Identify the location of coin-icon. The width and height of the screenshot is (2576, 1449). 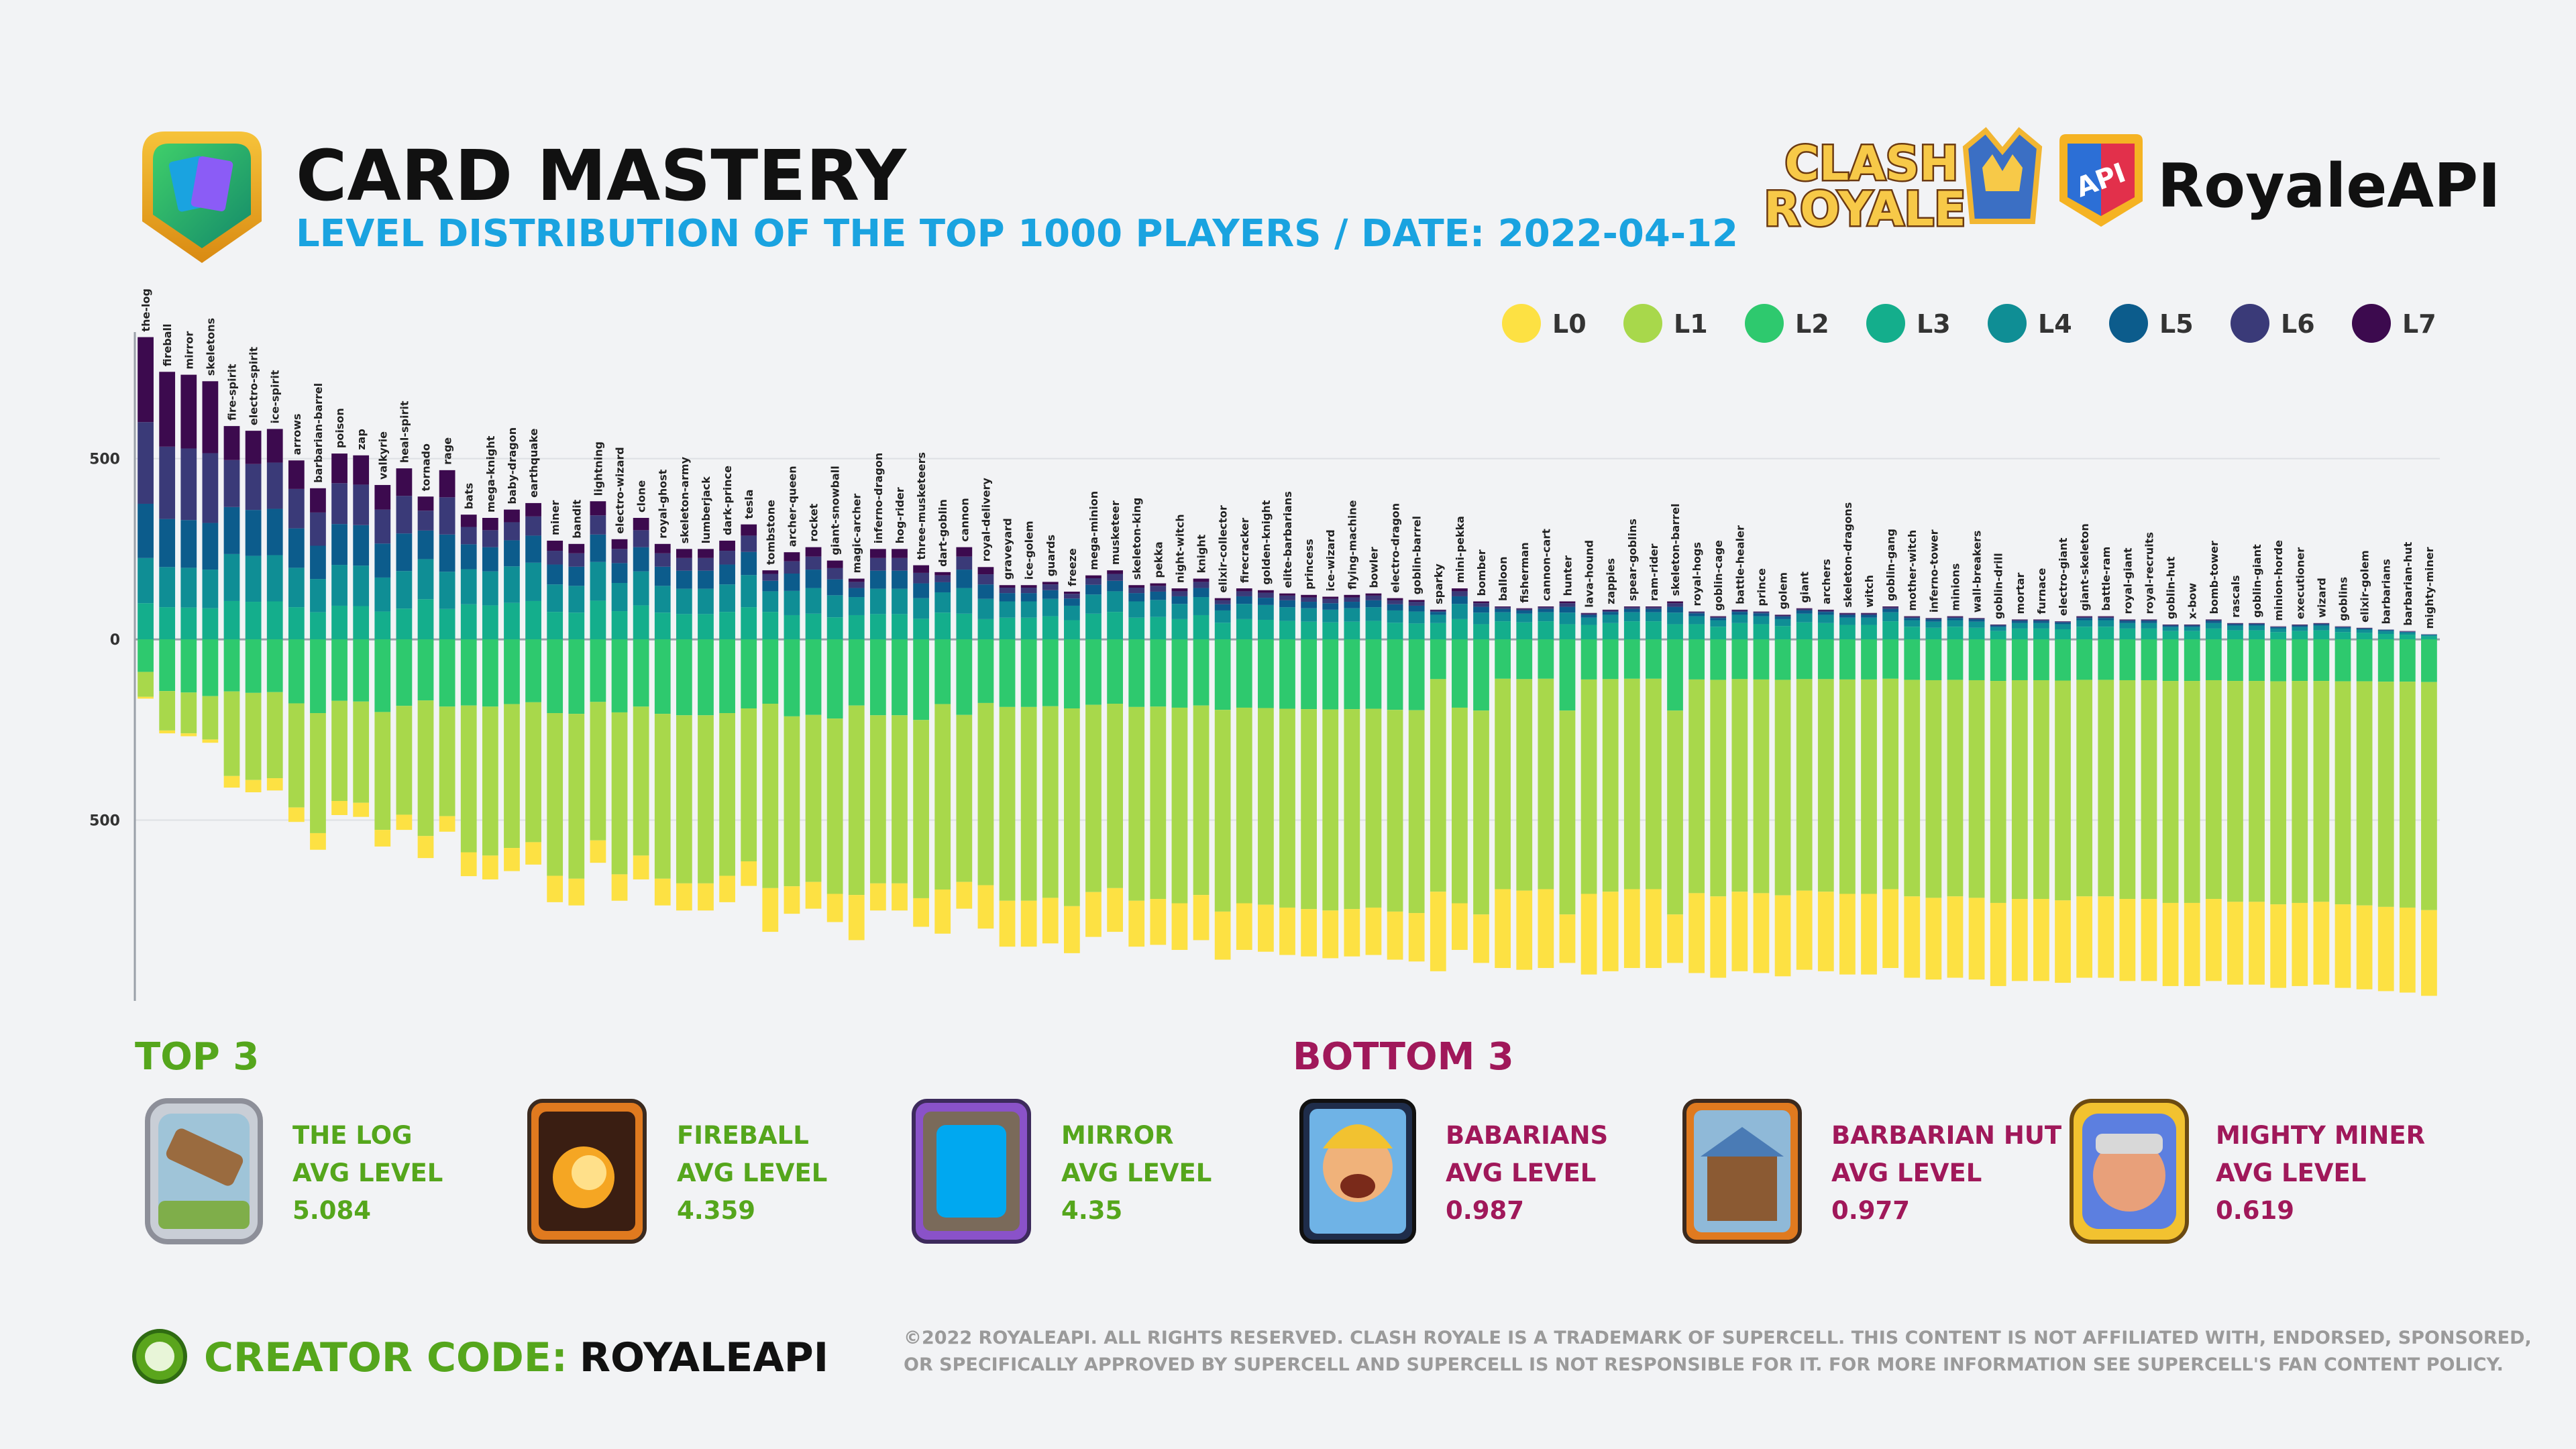
(159, 1356).